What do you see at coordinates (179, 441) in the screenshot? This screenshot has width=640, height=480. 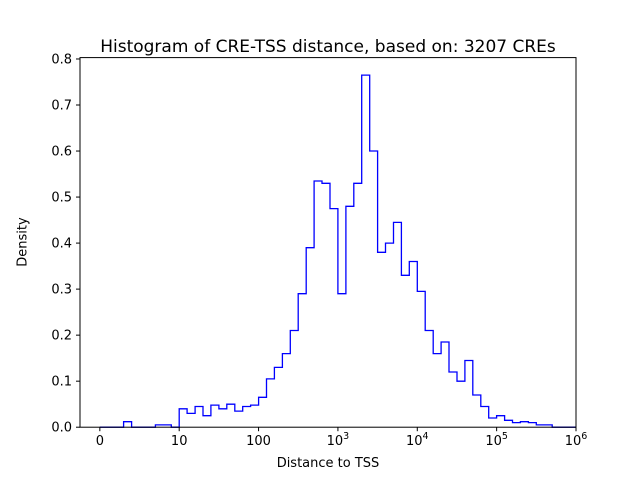 I see `x-tick-label: 10` at bounding box center [179, 441].